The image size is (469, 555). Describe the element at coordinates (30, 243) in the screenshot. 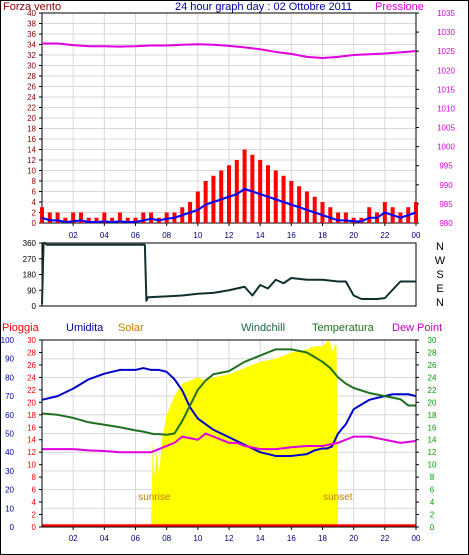

I see `direction-tick-label: 360` at that location.